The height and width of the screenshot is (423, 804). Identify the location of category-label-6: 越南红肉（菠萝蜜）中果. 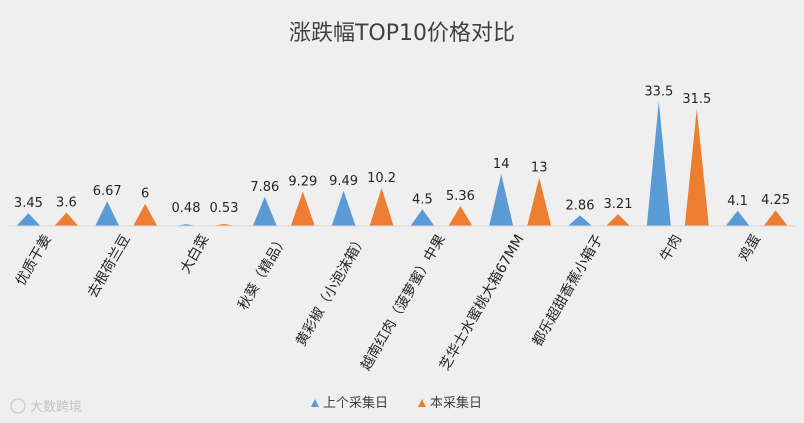
(403, 302).